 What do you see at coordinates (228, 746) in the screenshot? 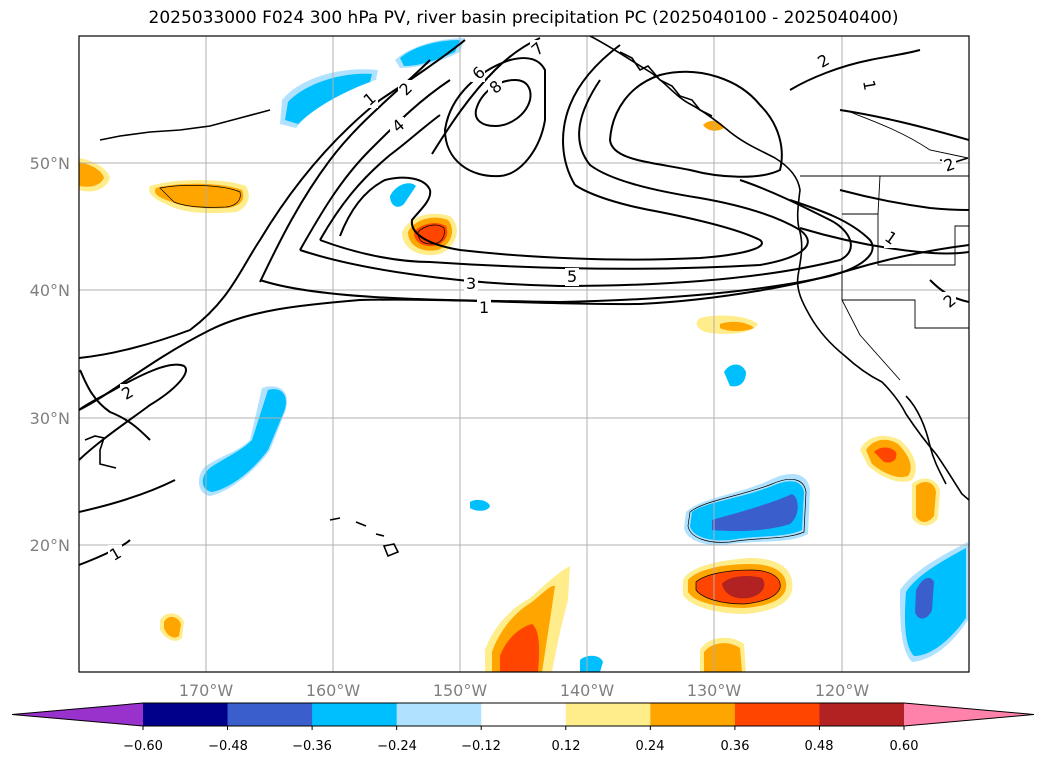
I see `colorbar-tick-label: −0.48` at bounding box center [228, 746].